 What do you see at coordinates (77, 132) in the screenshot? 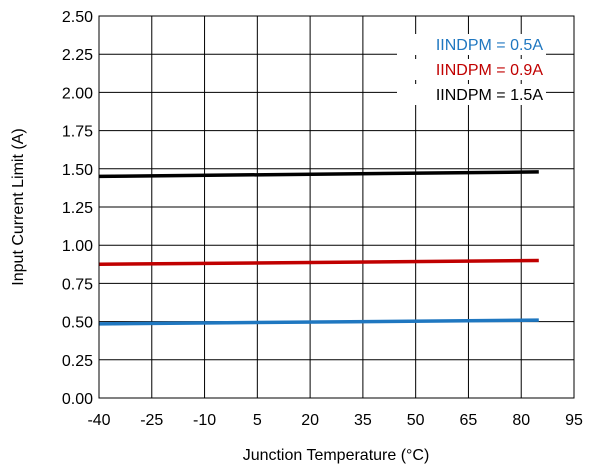
I see `y-tick-label: 1.75` at bounding box center [77, 132].